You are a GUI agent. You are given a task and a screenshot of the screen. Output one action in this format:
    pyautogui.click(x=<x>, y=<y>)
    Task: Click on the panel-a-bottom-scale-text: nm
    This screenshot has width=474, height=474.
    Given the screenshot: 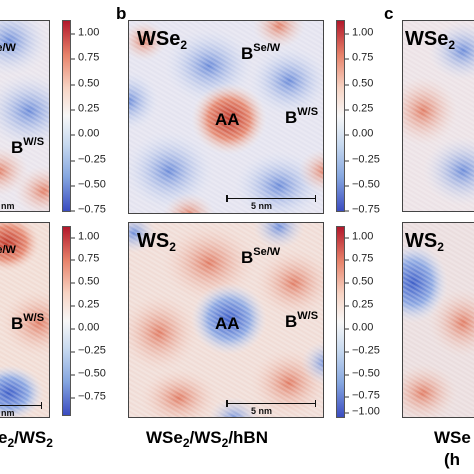 What is the action you would take?
    pyautogui.click(x=8, y=413)
    